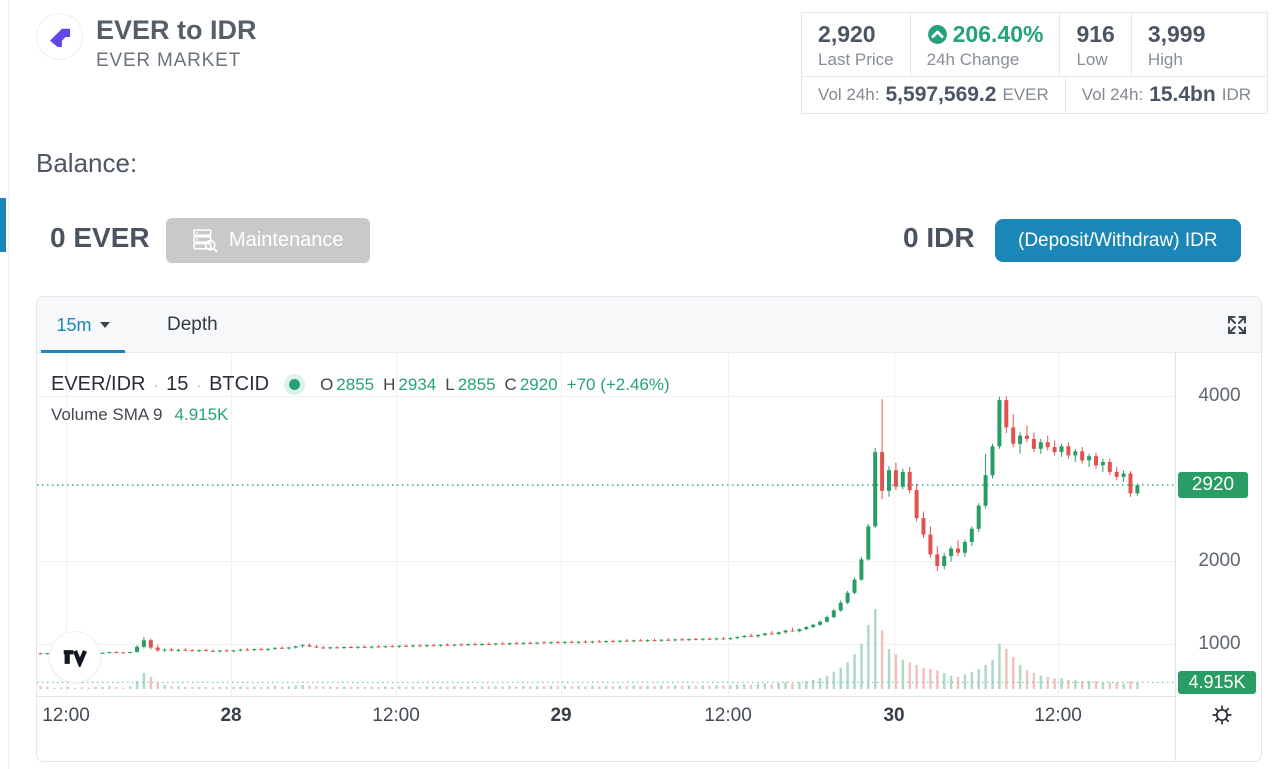  What do you see at coordinates (1219, 643) in the screenshot?
I see `price-tick-label: 1000` at bounding box center [1219, 643].